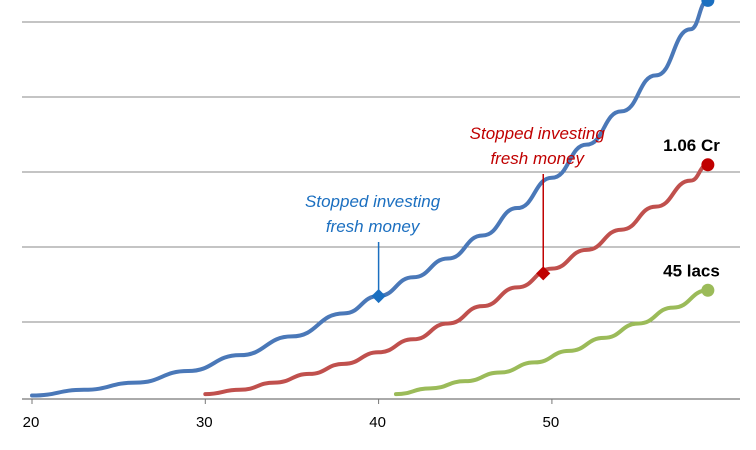 The image size is (756, 450). Describe the element at coordinates (204, 422) in the screenshot. I see `x-tick-label: 30` at that location.